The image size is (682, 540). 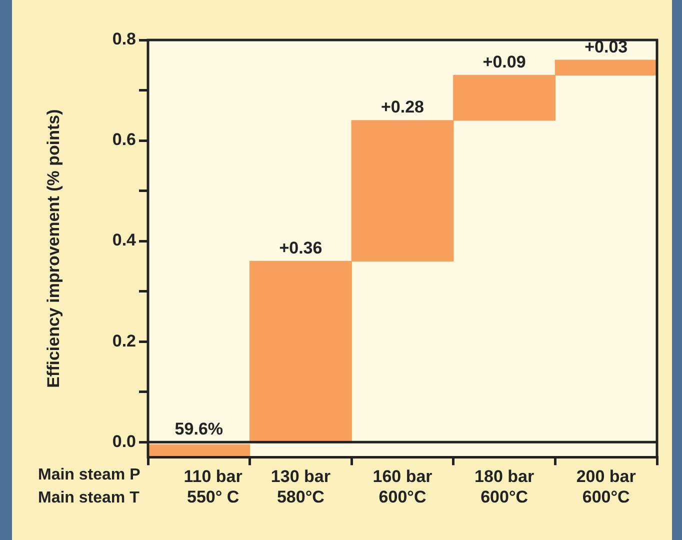 I want to click on text: Main steam T, so click(x=89, y=498).